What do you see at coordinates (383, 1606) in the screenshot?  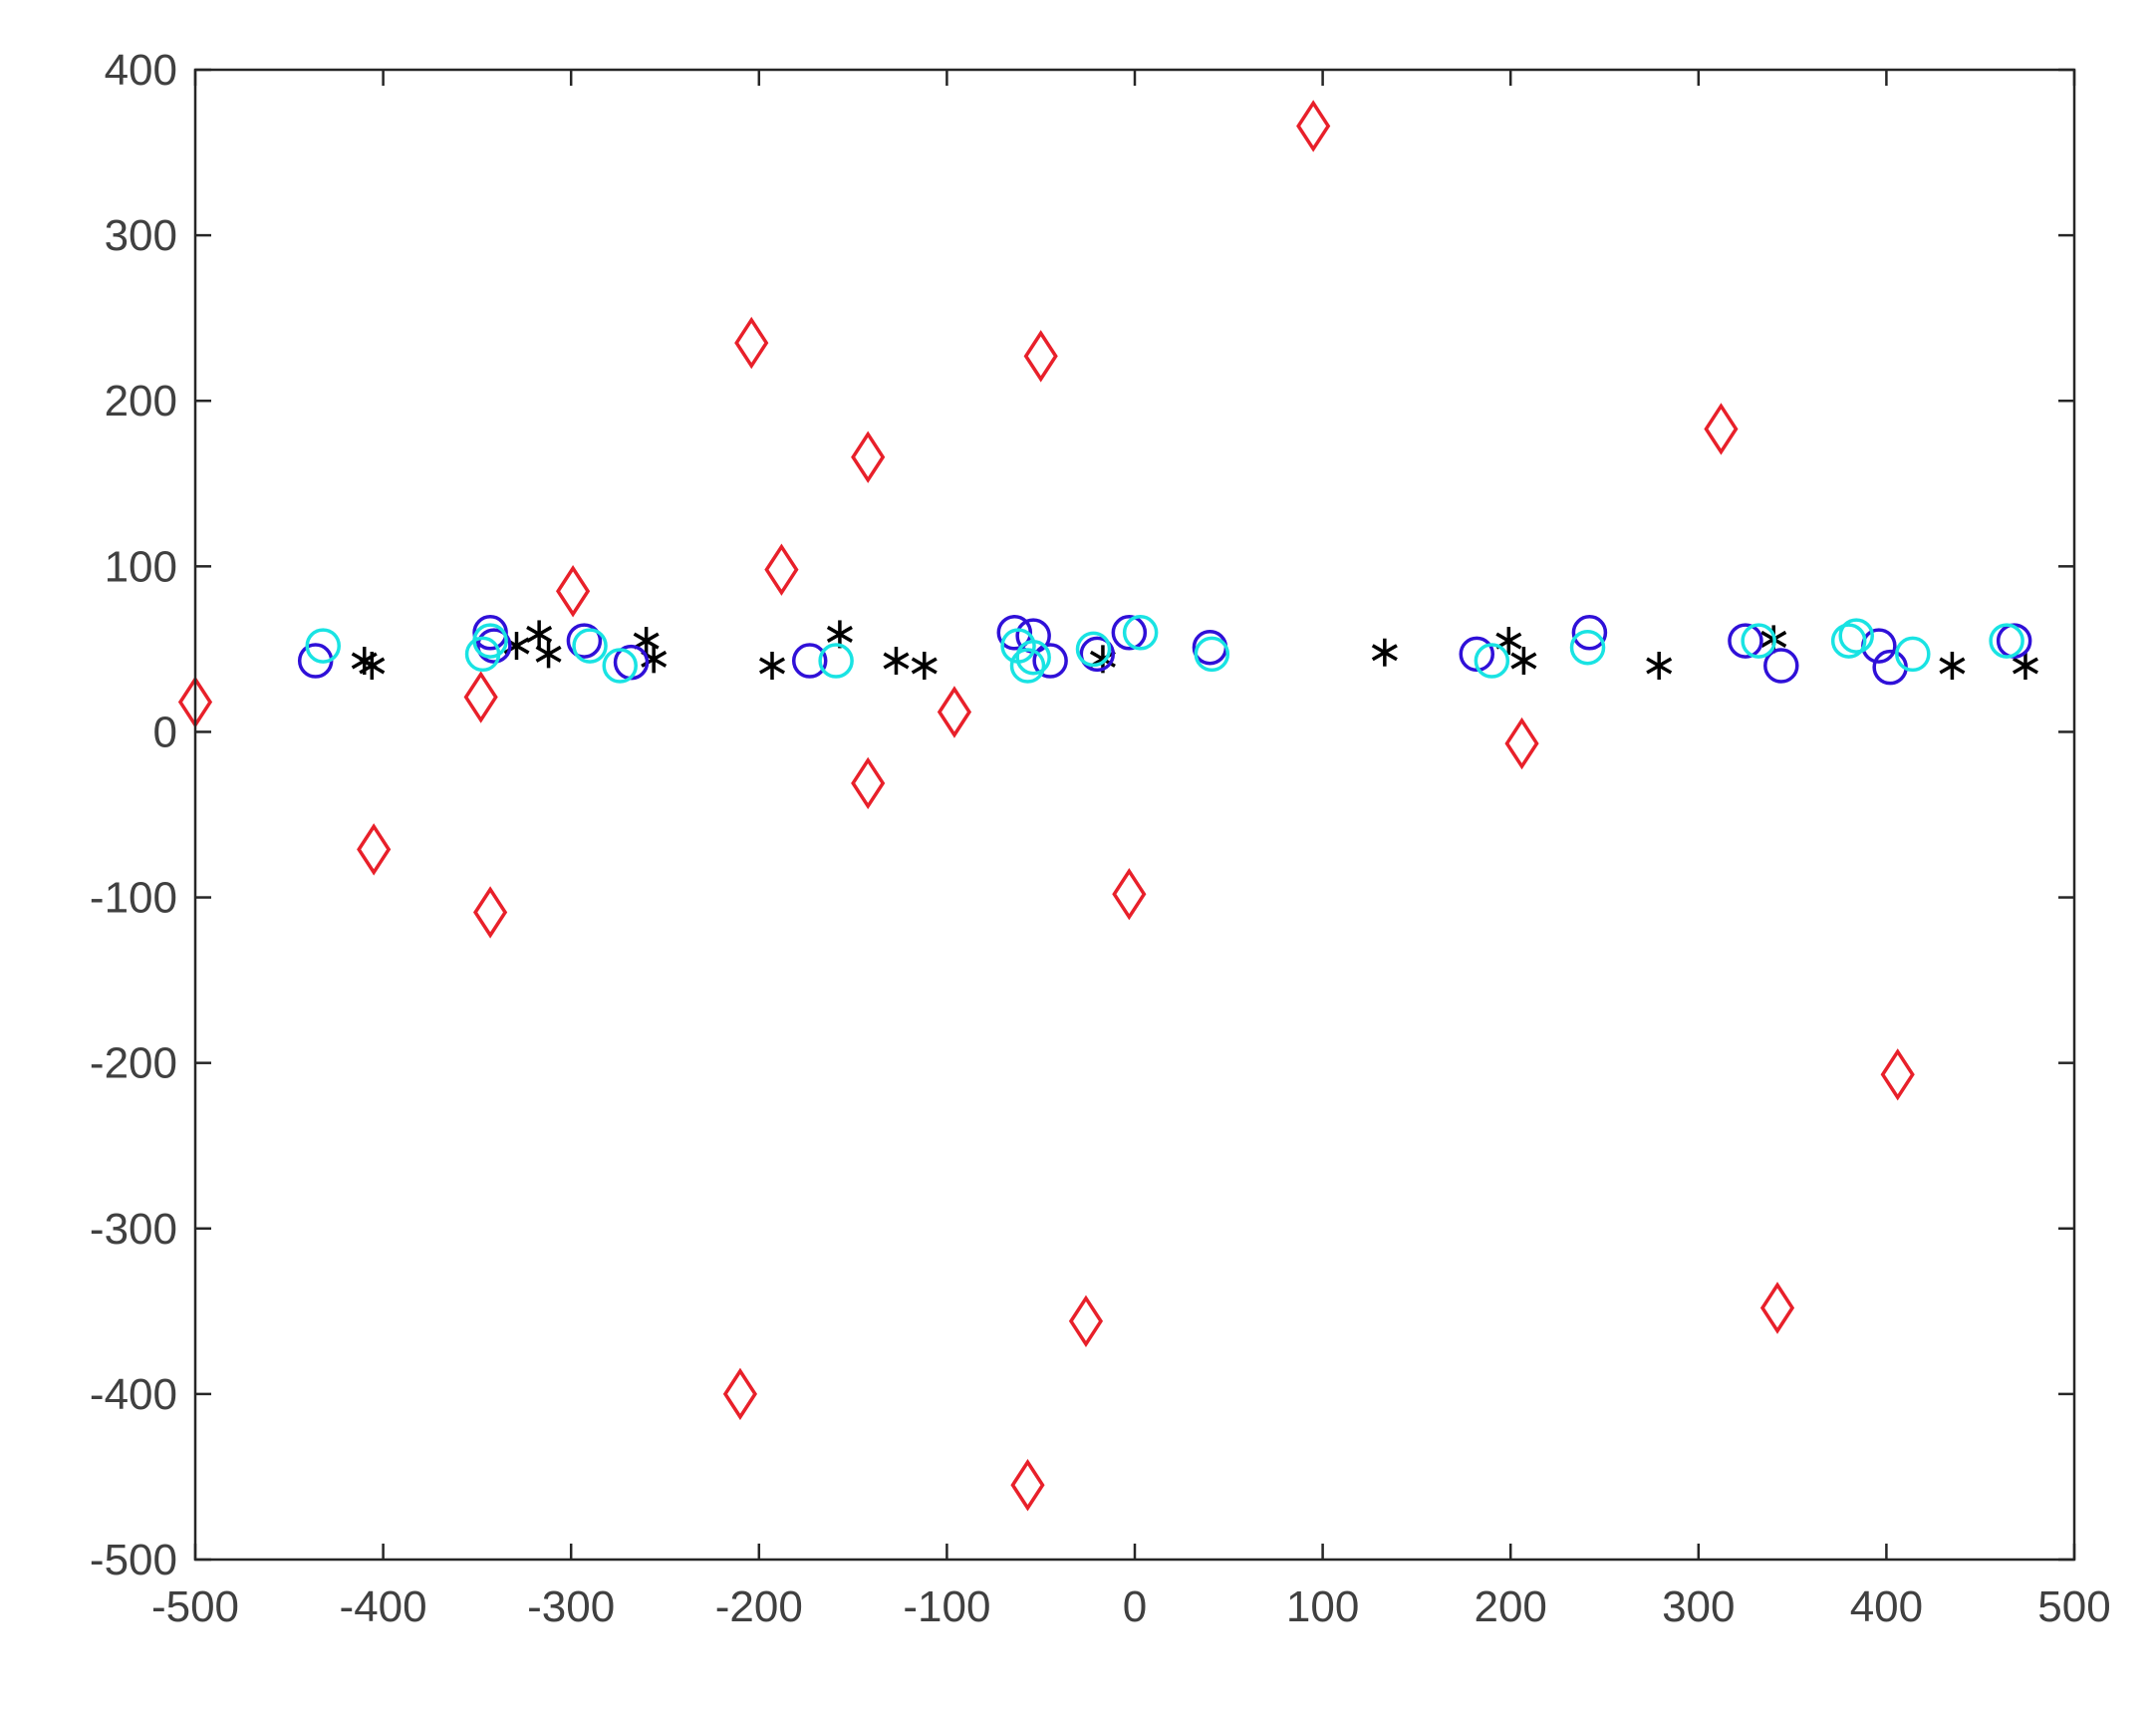 I see `x-tick-label: -400` at bounding box center [383, 1606].